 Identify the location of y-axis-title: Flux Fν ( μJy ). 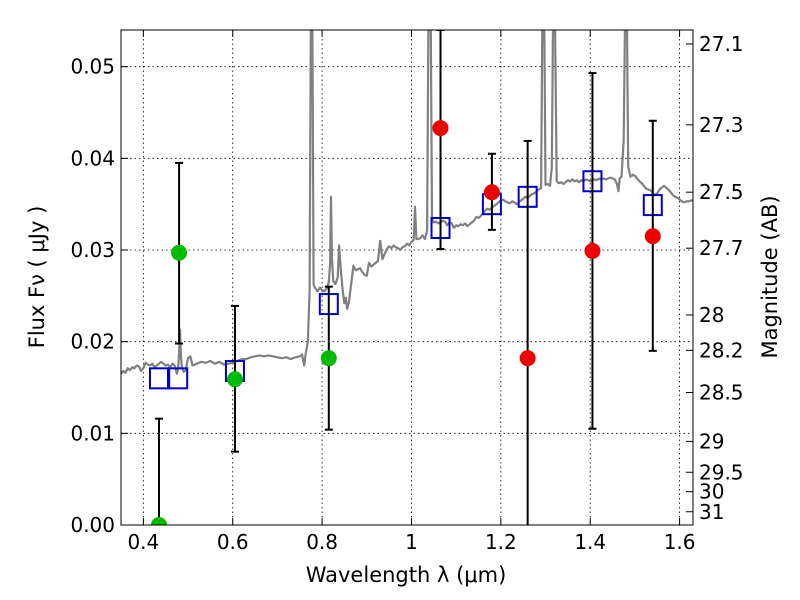
(37, 277).